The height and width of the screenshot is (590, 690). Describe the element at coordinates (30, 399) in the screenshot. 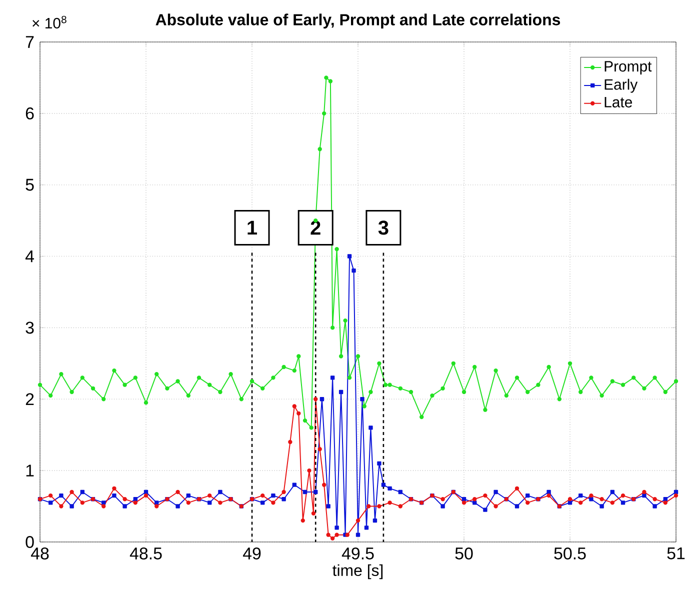

I see `y-tick-label: 2` at that location.